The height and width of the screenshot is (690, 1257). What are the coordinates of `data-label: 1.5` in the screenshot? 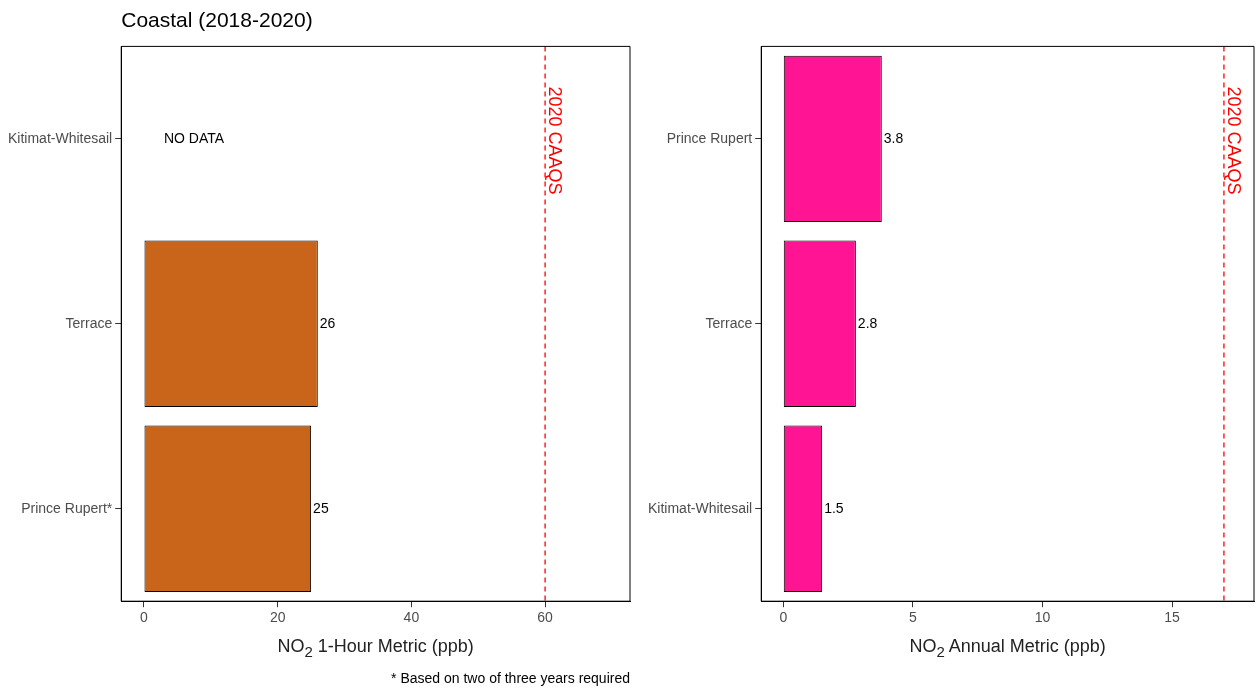 It's located at (834, 507).